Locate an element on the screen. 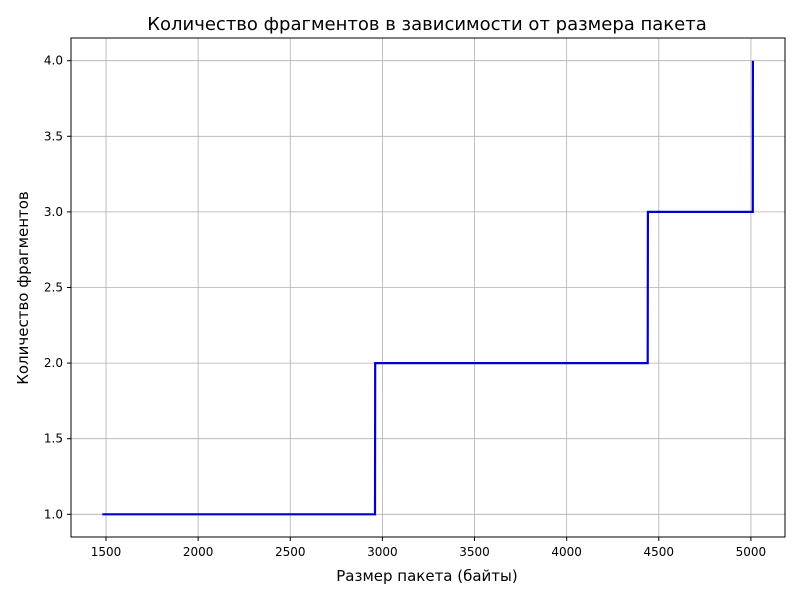  y-axis-label: Количество фрагментов is located at coordinates (23, 288).